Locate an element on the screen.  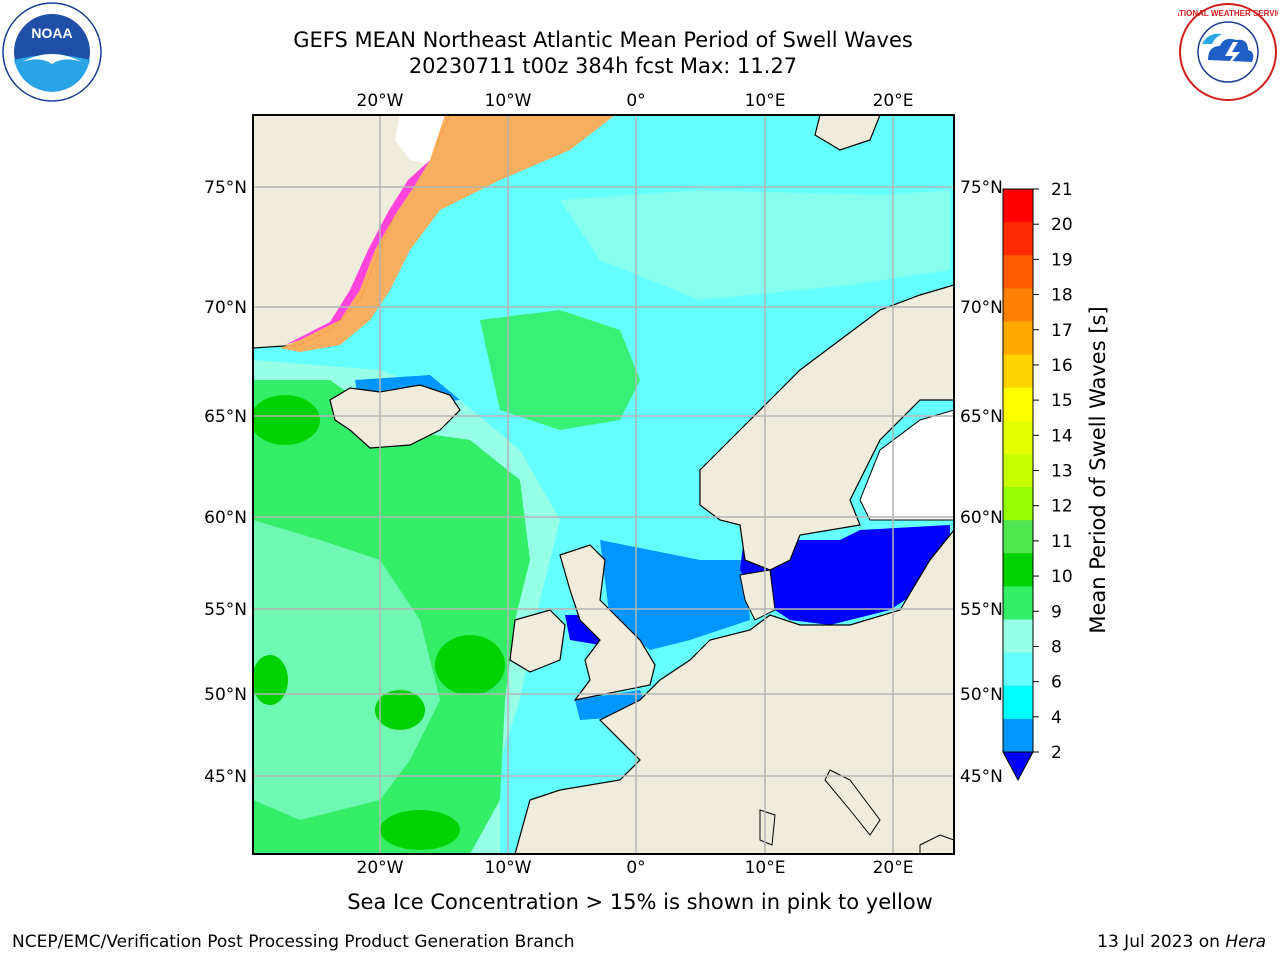
swell-band-light-patch is located at coordinates (346, 670).